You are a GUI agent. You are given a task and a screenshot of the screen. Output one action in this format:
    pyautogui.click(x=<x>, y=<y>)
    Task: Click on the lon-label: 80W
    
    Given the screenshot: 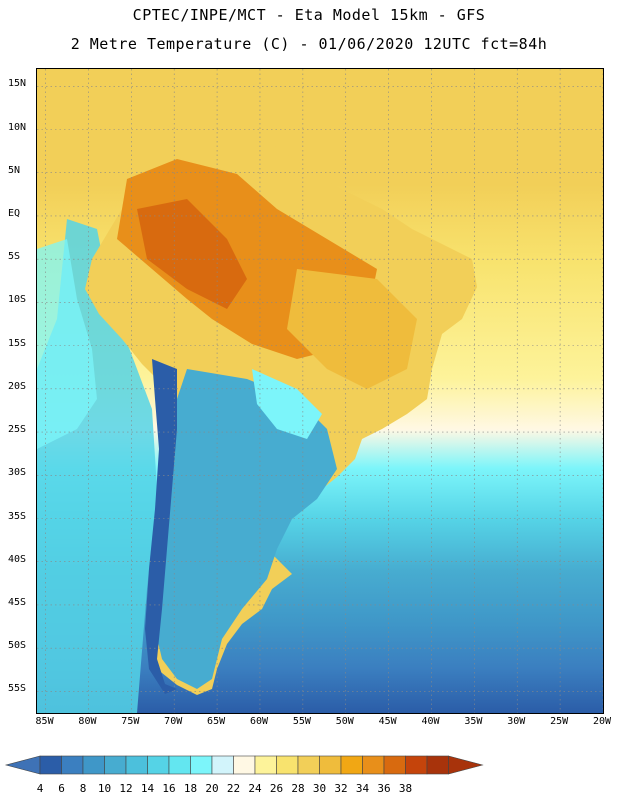 What is the action you would take?
    pyautogui.click(x=87, y=721)
    